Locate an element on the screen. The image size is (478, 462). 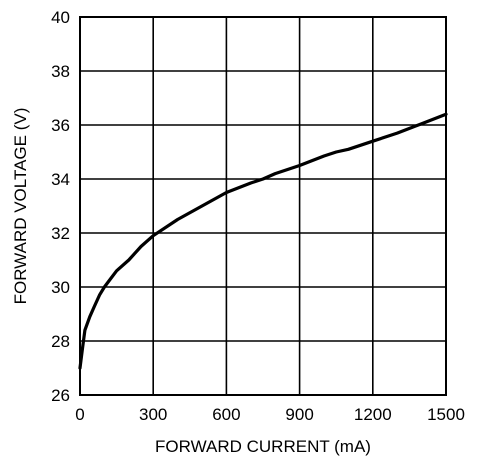
x-tick-label: 1500 is located at coordinates (446, 414).